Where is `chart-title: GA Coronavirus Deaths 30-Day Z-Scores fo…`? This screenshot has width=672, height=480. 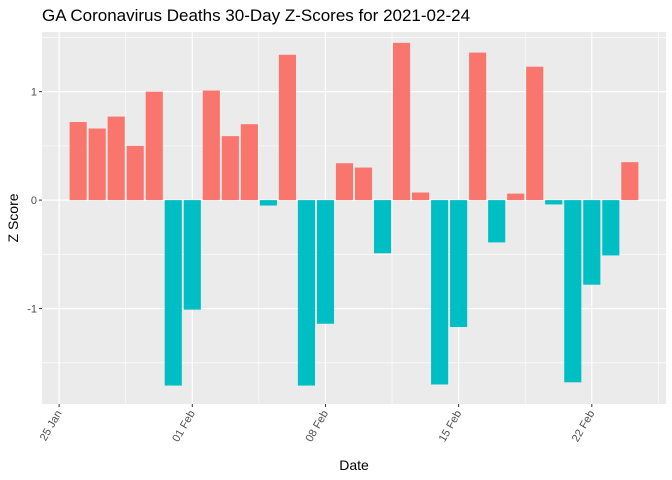
chart-title: GA Coronavirus Deaths 30-Day Z-Scores fo… is located at coordinates (256, 15).